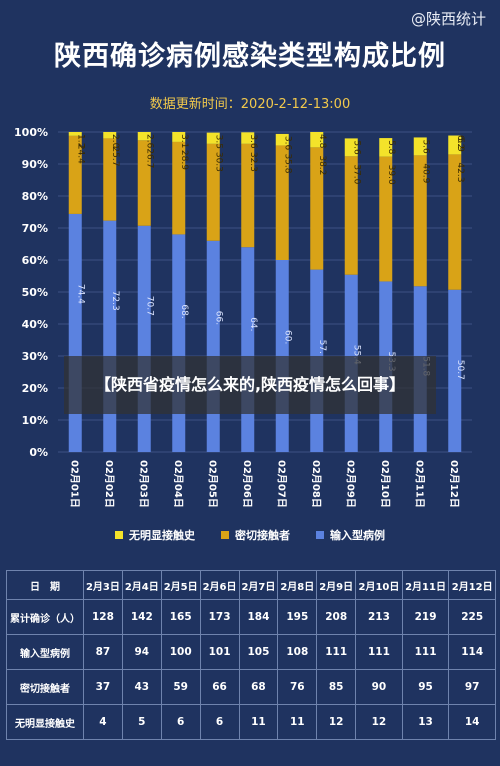 The height and width of the screenshot is (766, 500). What do you see at coordinates (212, 484) in the screenshot?
I see `x-tick-label: 02月05日` at bounding box center [212, 484].